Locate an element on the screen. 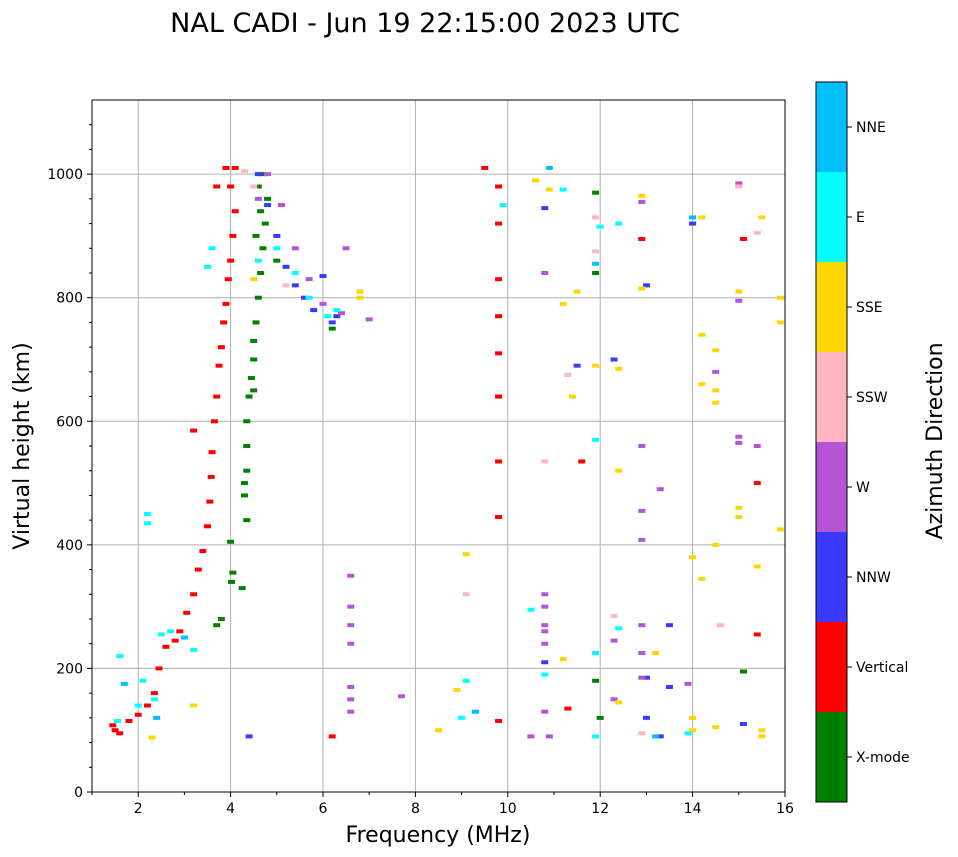  y-axis-label: Virtual height (km) is located at coordinates (22, 445).